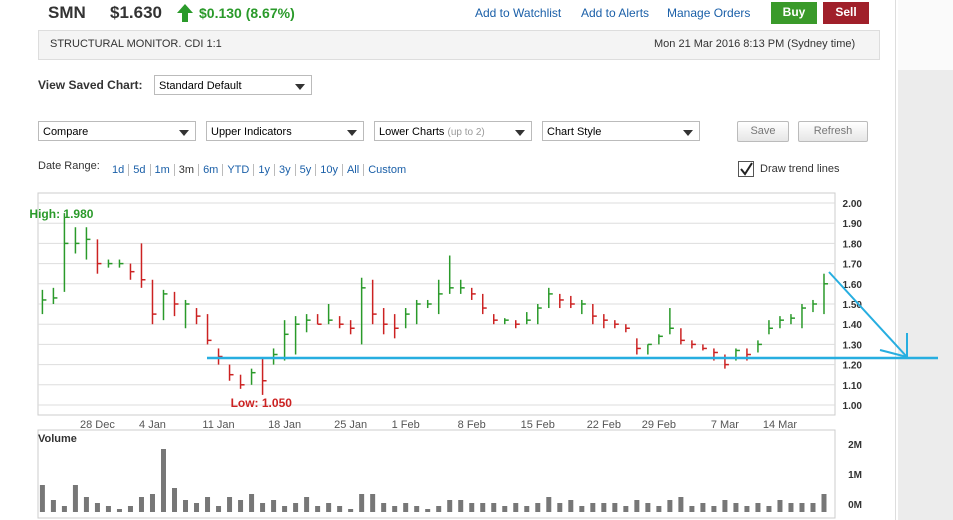 The width and height of the screenshot is (953, 520). What do you see at coordinates (763, 131) in the screenshot?
I see `save-button: Save` at bounding box center [763, 131].